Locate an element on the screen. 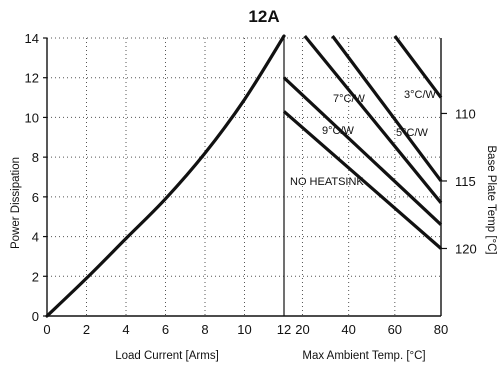 This screenshot has height=366, width=504. bottom-left-tick-label: 4 is located at coordinates (125, 329).